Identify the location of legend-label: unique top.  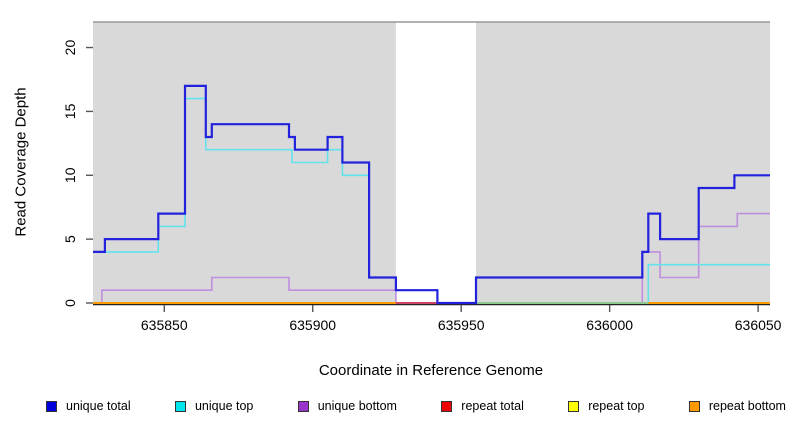
(224, 406).